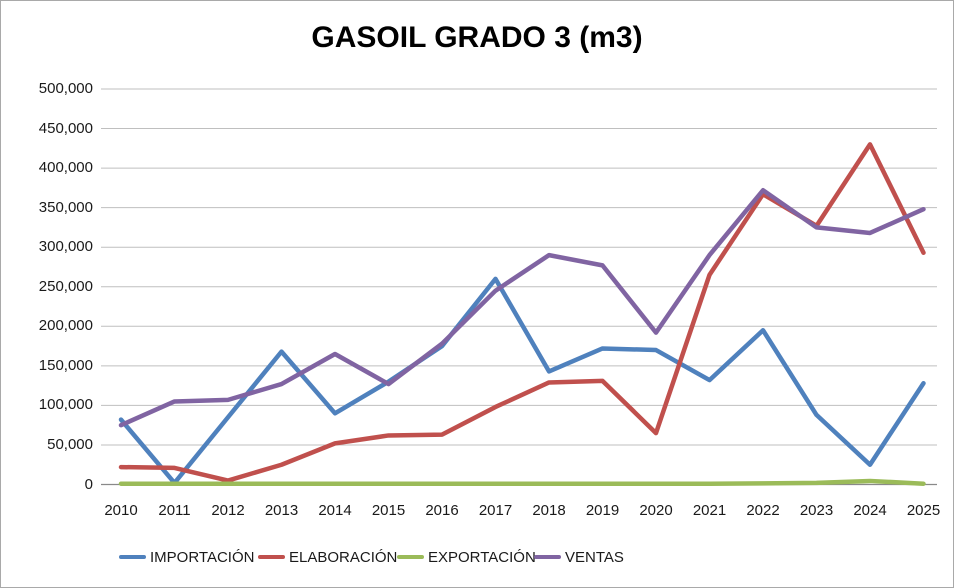 This screenshot has width=954, height=588. I want to click on y-axis-tick-label: 450,000, so click(65, 128).